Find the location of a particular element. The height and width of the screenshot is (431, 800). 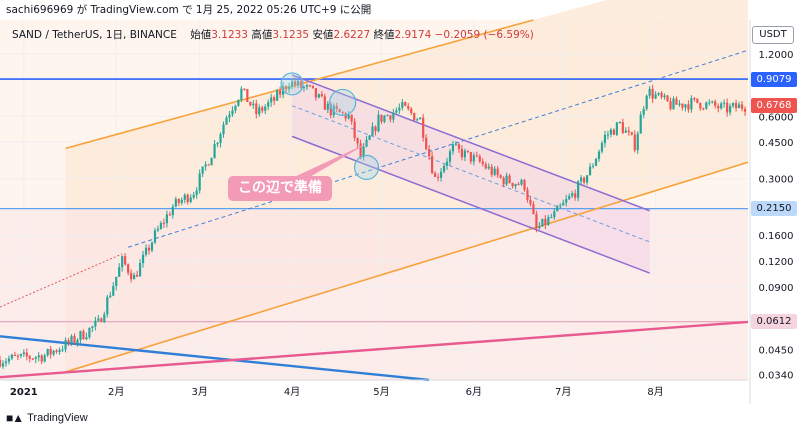

y-tick-label: 1.2000 is located at coordinates (776, 55).